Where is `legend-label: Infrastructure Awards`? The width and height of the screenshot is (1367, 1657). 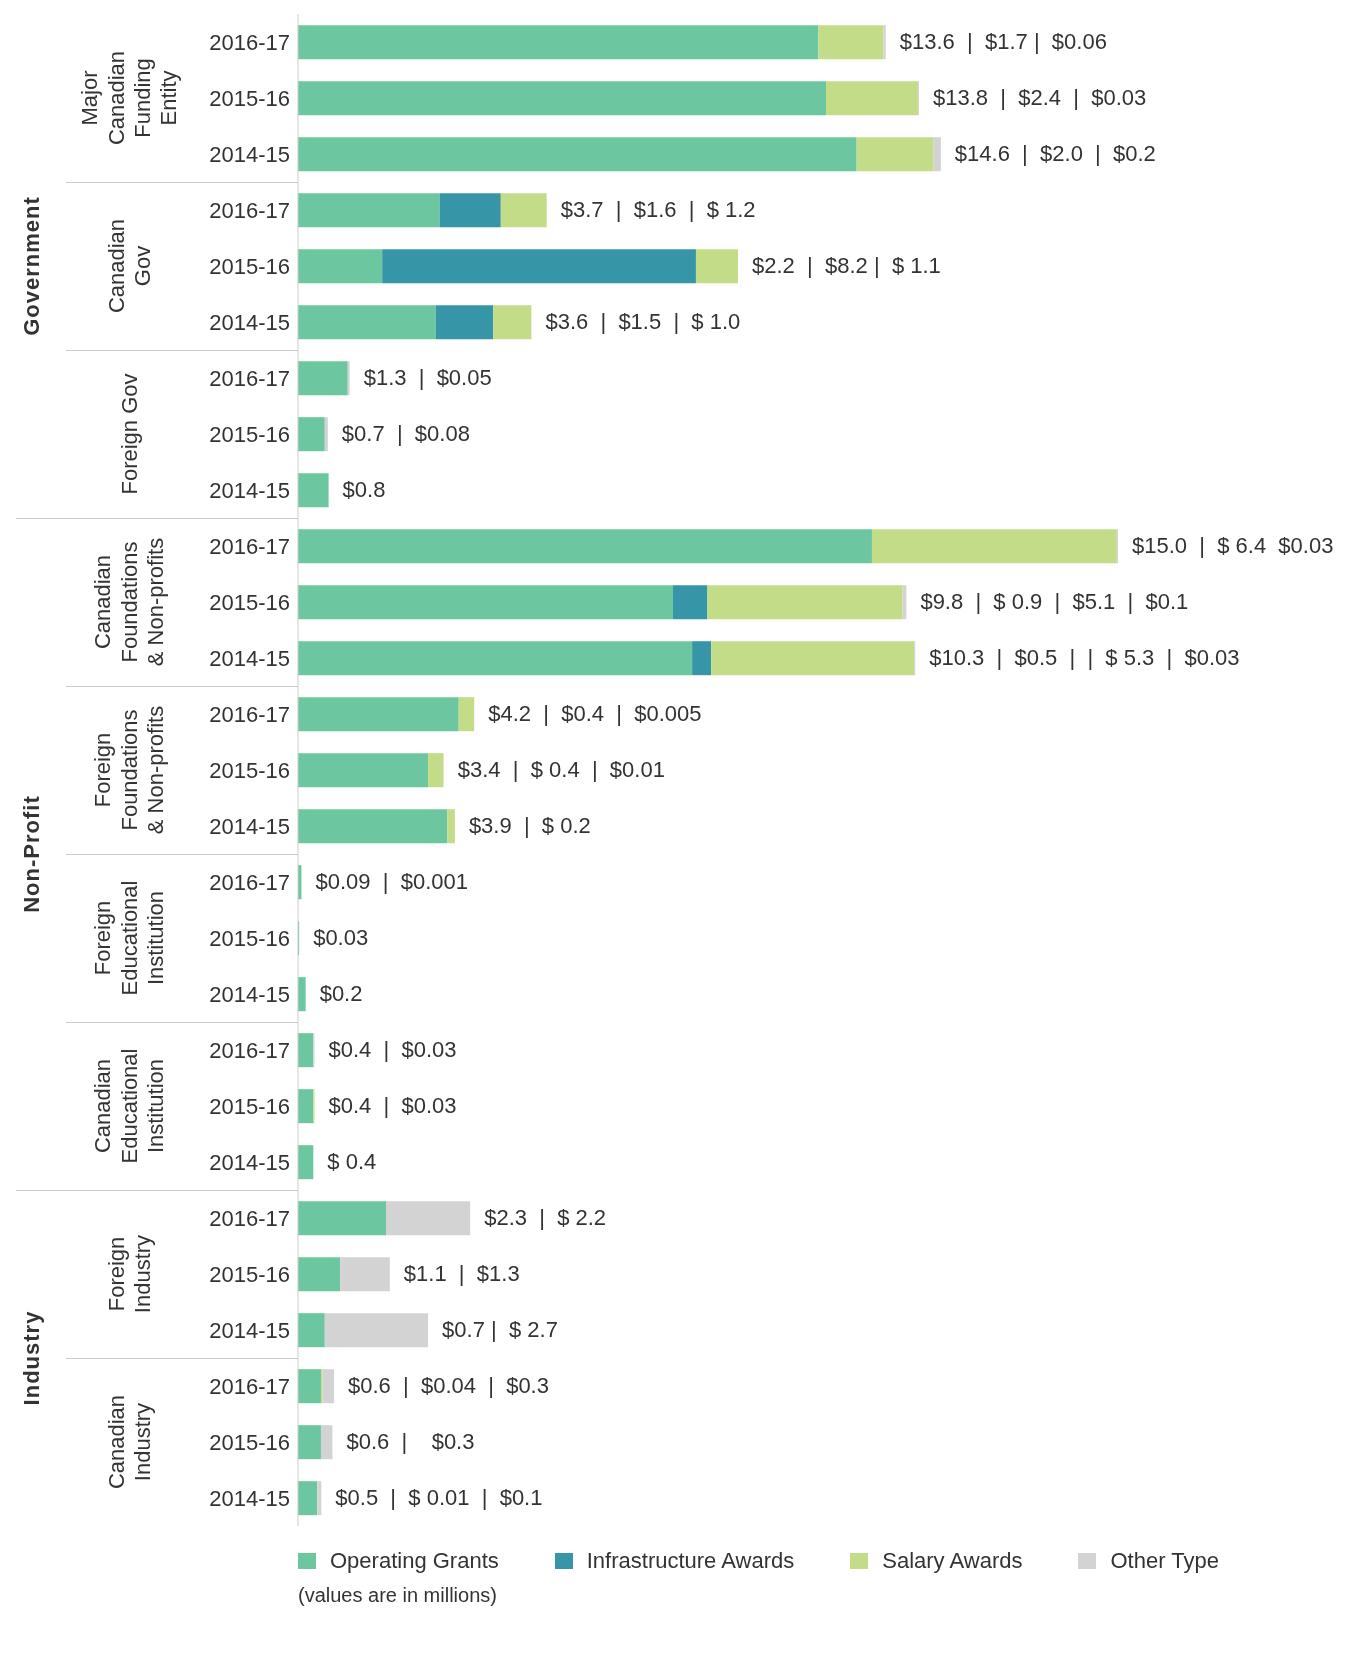
legend-label: Infrastructure Awards is located at coordinates (690, 1561).